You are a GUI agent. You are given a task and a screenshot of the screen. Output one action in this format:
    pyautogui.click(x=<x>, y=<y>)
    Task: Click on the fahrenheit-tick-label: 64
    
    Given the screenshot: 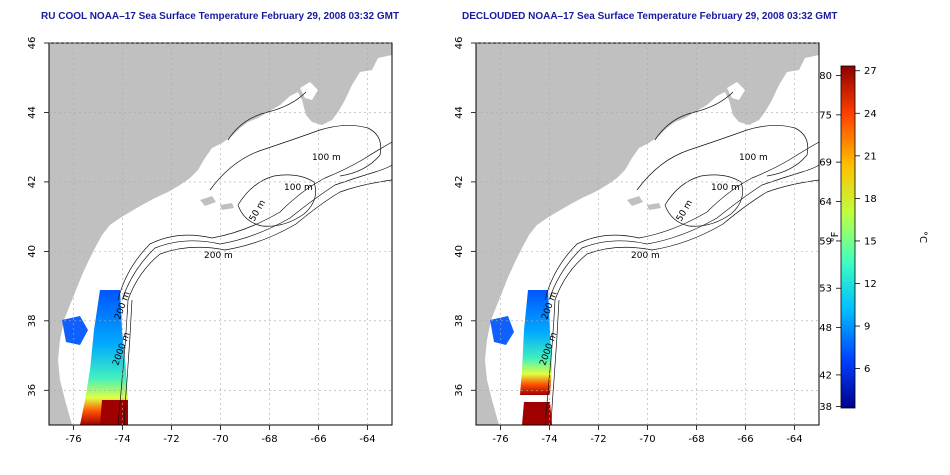 What is the action you would take?
    pyautogui.click(x=825, y=202)
    